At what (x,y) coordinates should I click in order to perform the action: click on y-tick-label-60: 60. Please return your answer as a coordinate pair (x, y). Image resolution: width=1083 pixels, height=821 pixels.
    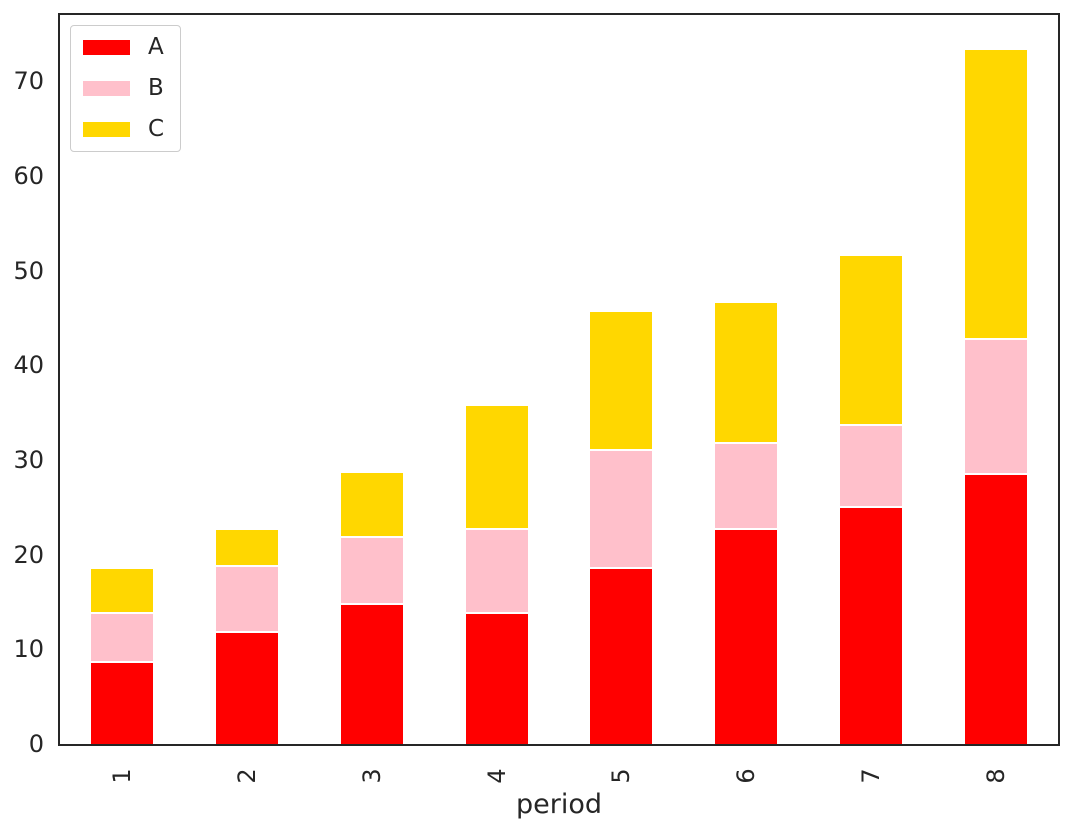
    Looking at the image, I should click on (28, 175).